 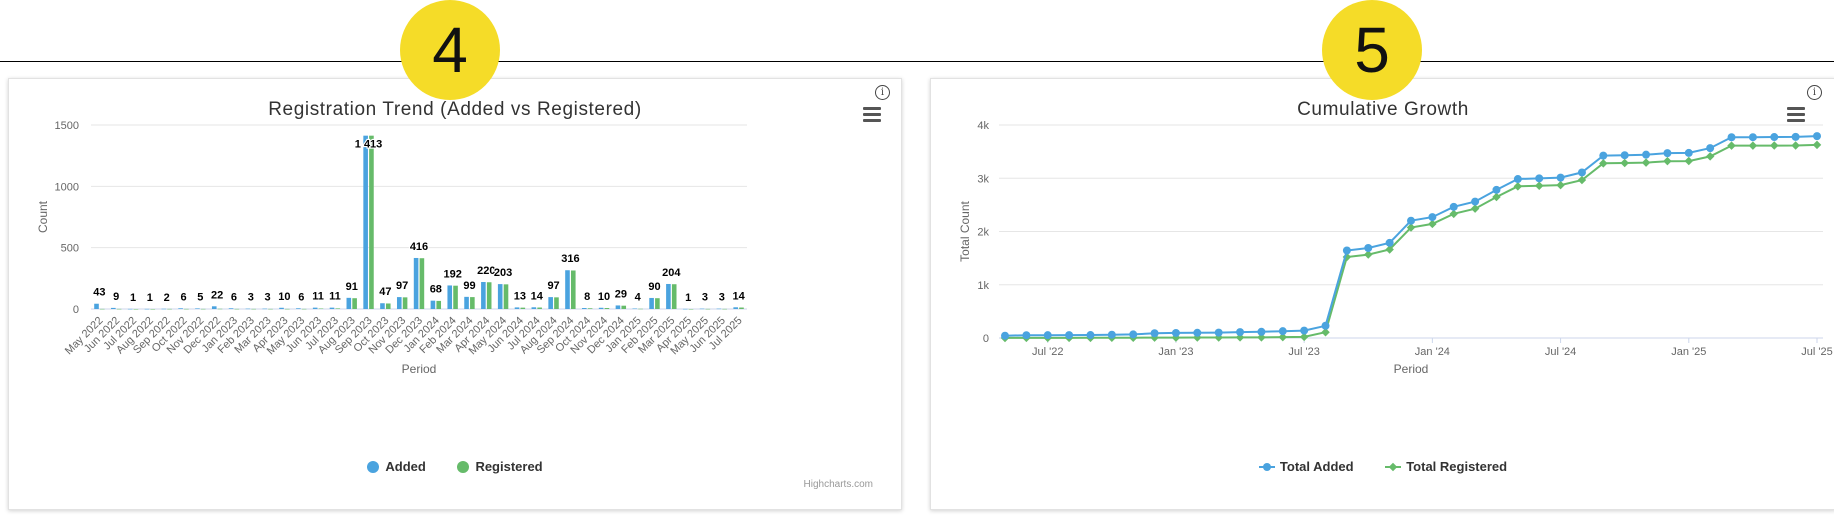 What do you see at coordinates (486, 271) in the screenshot?
I see `data-label: 220` at bounding box center [486, 271].